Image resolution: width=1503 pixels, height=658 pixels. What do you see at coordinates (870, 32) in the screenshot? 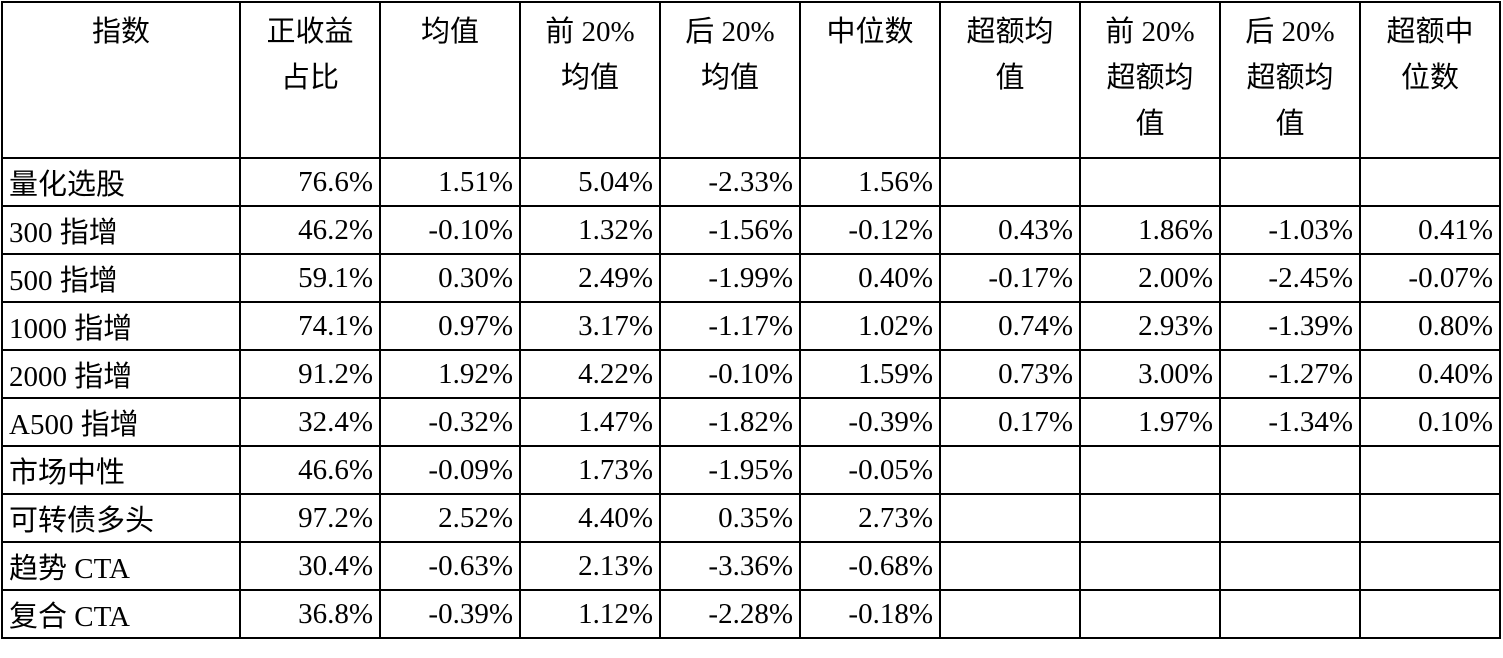
I see `header-text: 中位数` at bounding box center [870, 32].